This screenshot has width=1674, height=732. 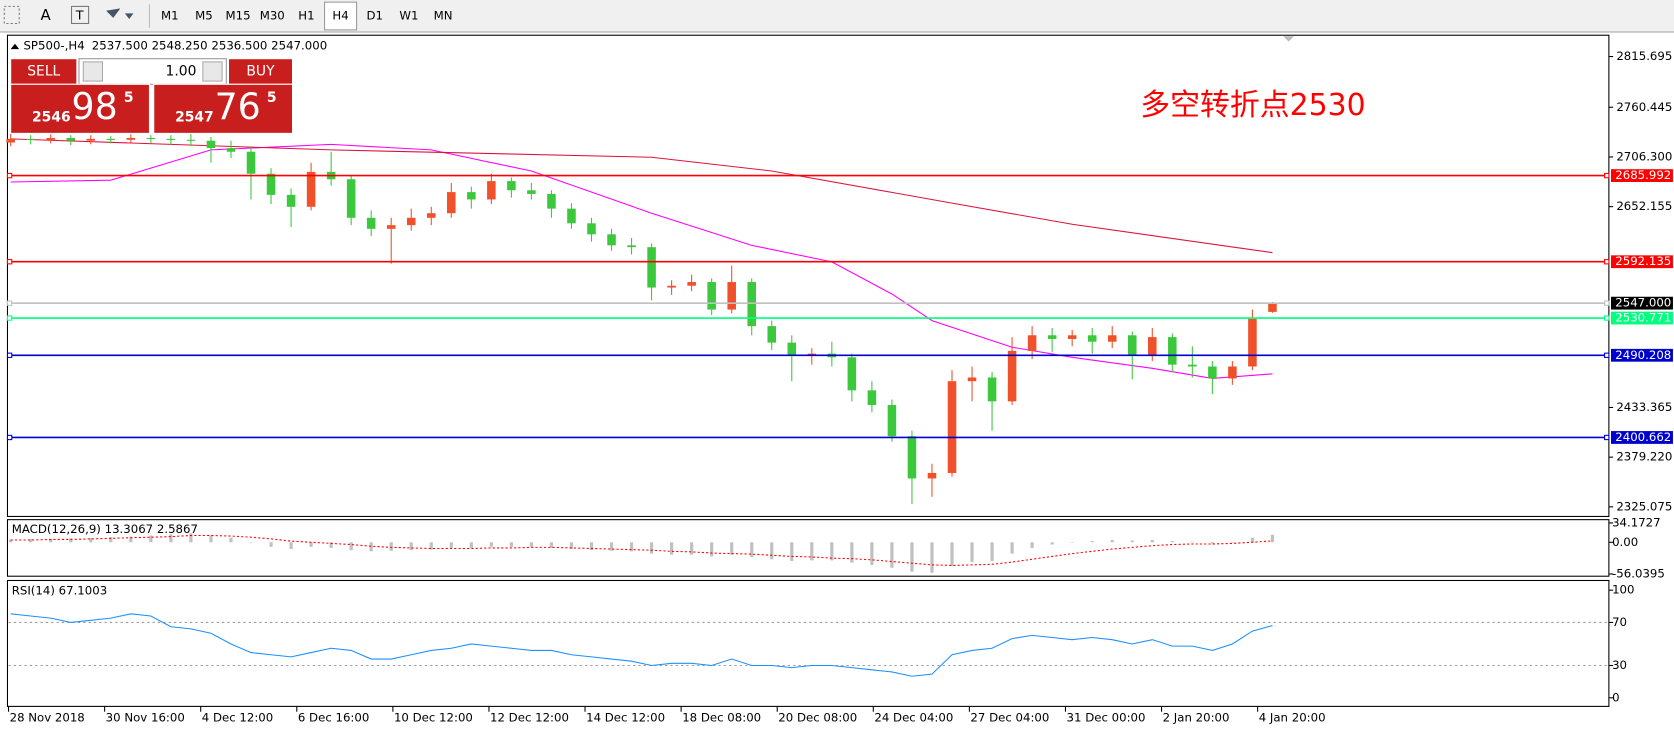 What do you see at coordinates (93, 71) in the screenshot?
I see `lots-down` at bounding box center [93, 71].